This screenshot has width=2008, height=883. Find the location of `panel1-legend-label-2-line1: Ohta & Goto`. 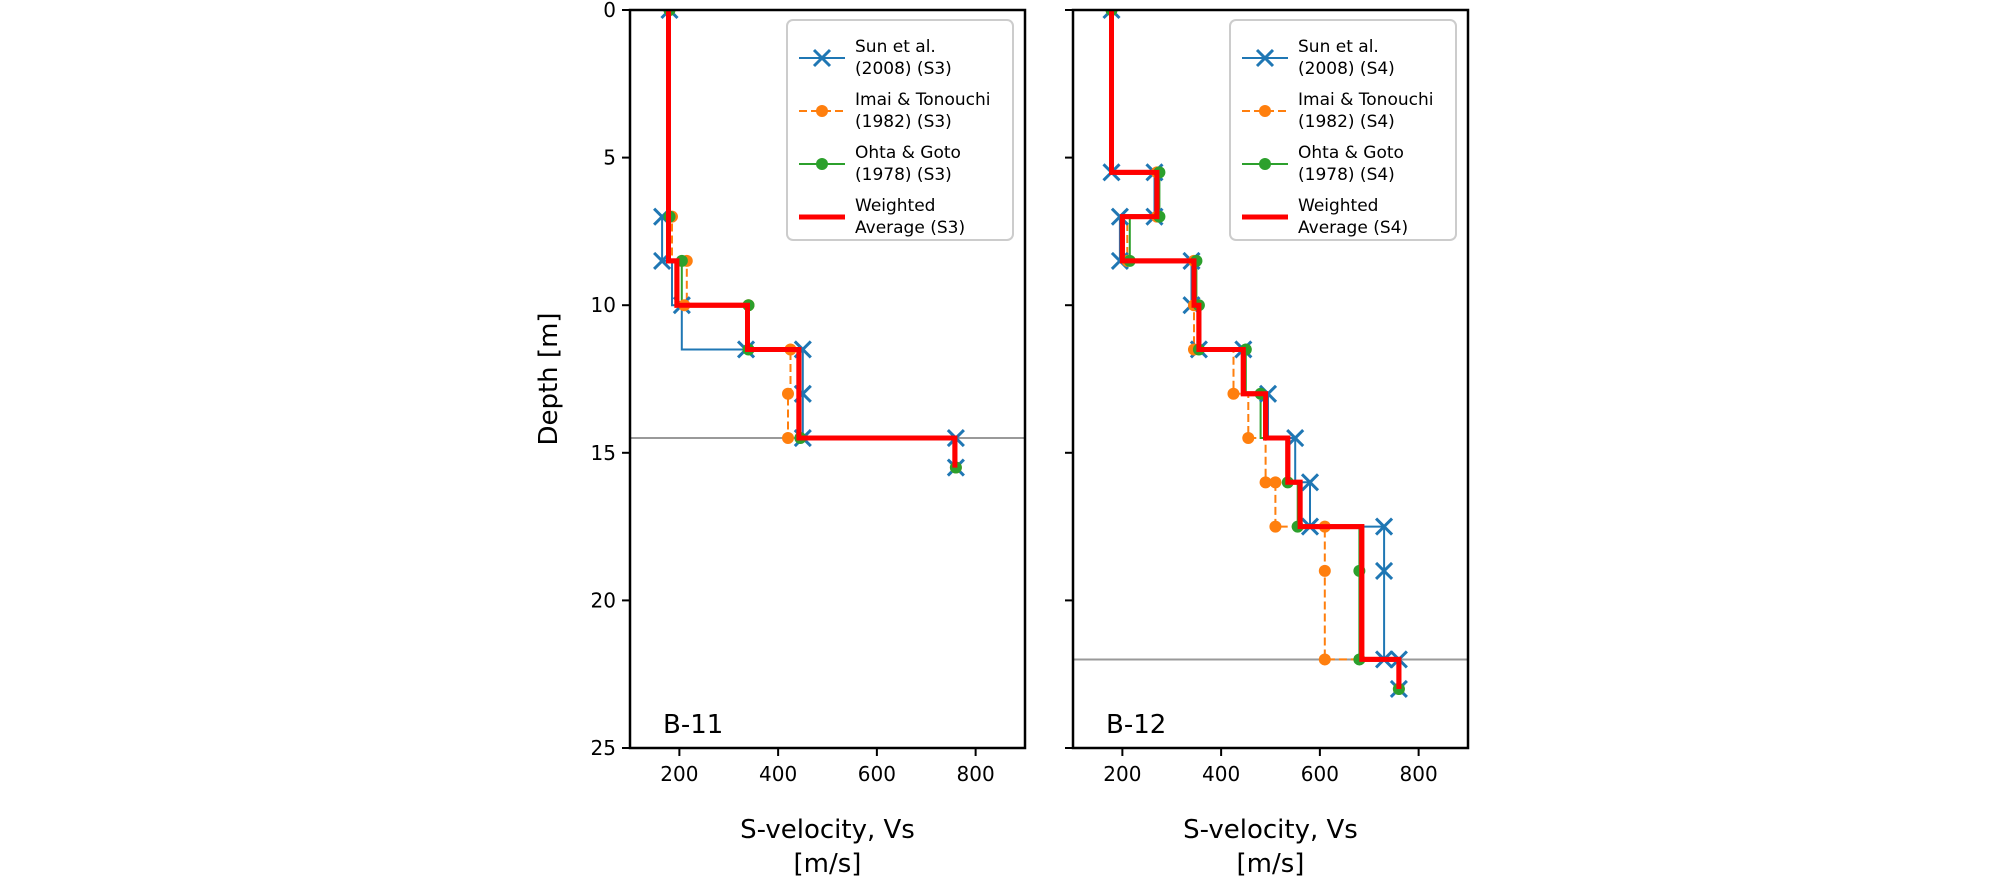

panel1-legend-label-2-line1: Ohta & Goto is located at coordinates (1351, 153).